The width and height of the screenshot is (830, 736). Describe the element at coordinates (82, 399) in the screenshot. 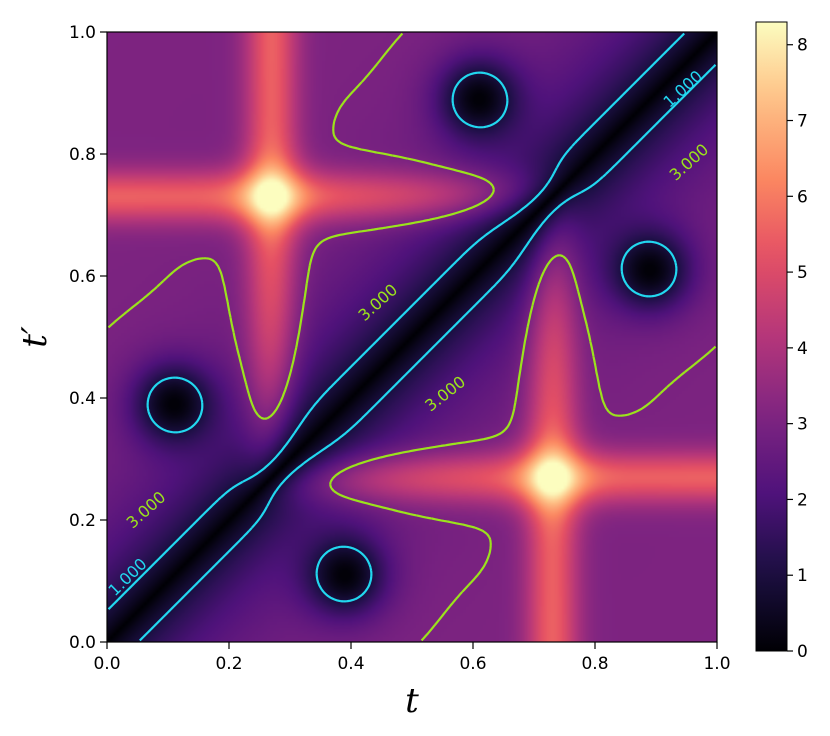

I see `y-tick-label: 0.4` at that location.